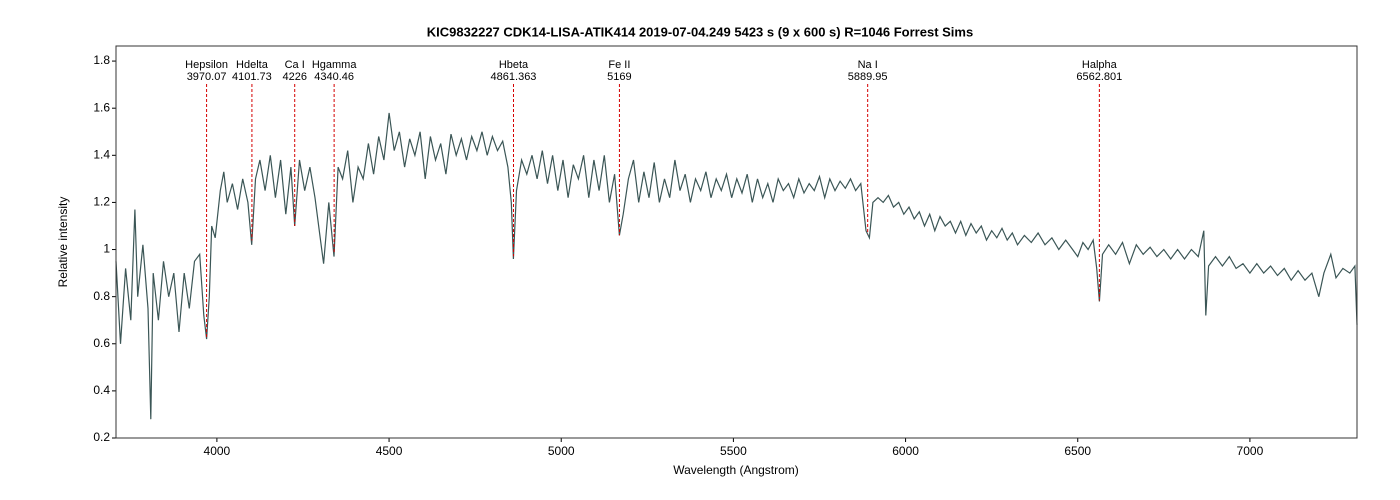  Describe the element at coordinates (101, 107) in the screenshot. I see `y-tick-label: 1.6` at that location.